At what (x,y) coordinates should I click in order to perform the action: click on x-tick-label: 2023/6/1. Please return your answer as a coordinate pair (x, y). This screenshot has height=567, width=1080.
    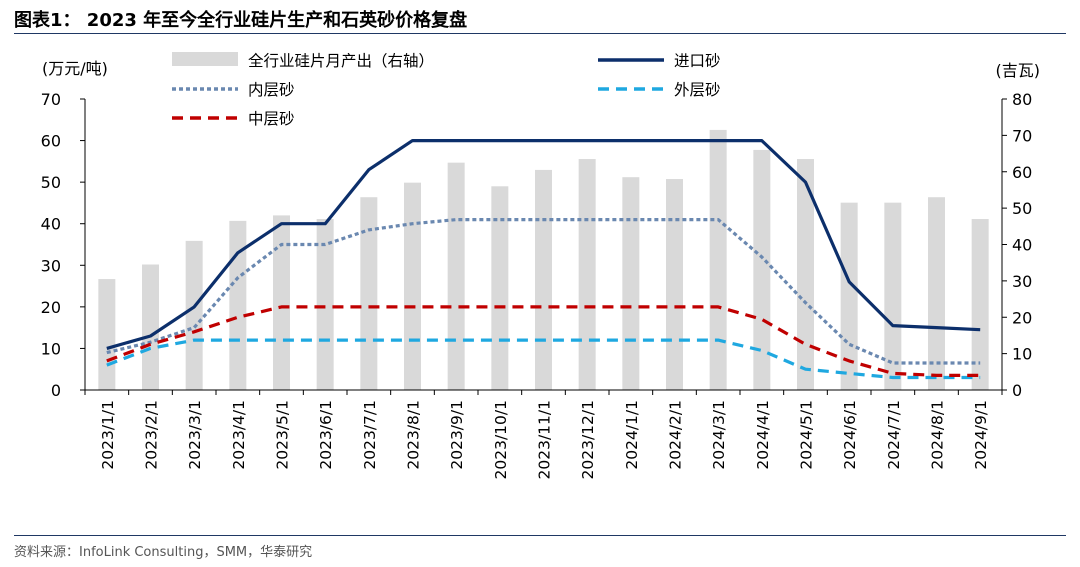
    Looking at the image, I should click on (326, 435).